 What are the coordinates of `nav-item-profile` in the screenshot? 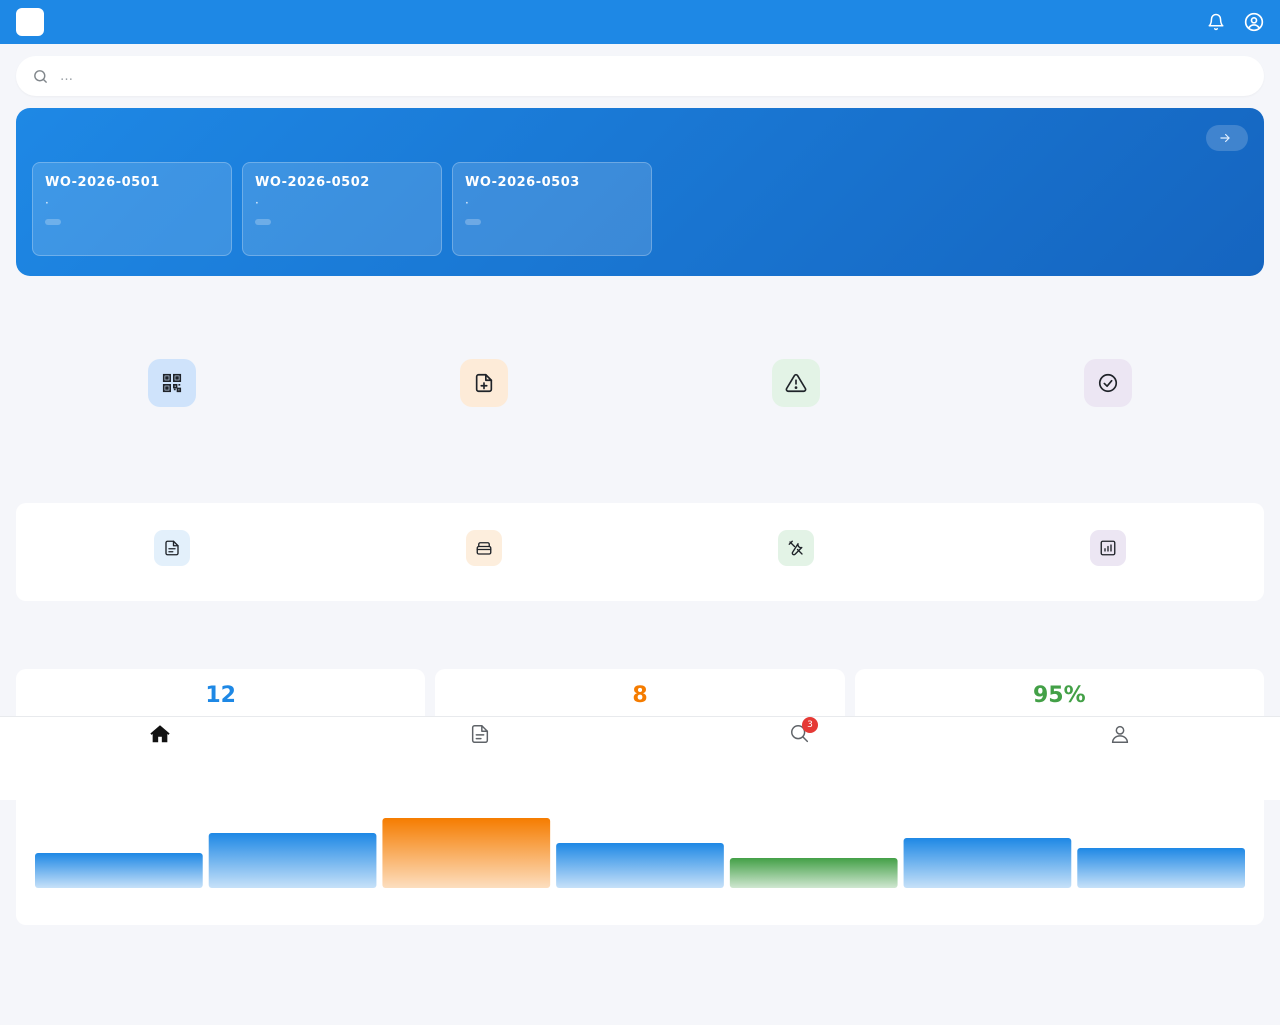 It's located at (1120, 758).